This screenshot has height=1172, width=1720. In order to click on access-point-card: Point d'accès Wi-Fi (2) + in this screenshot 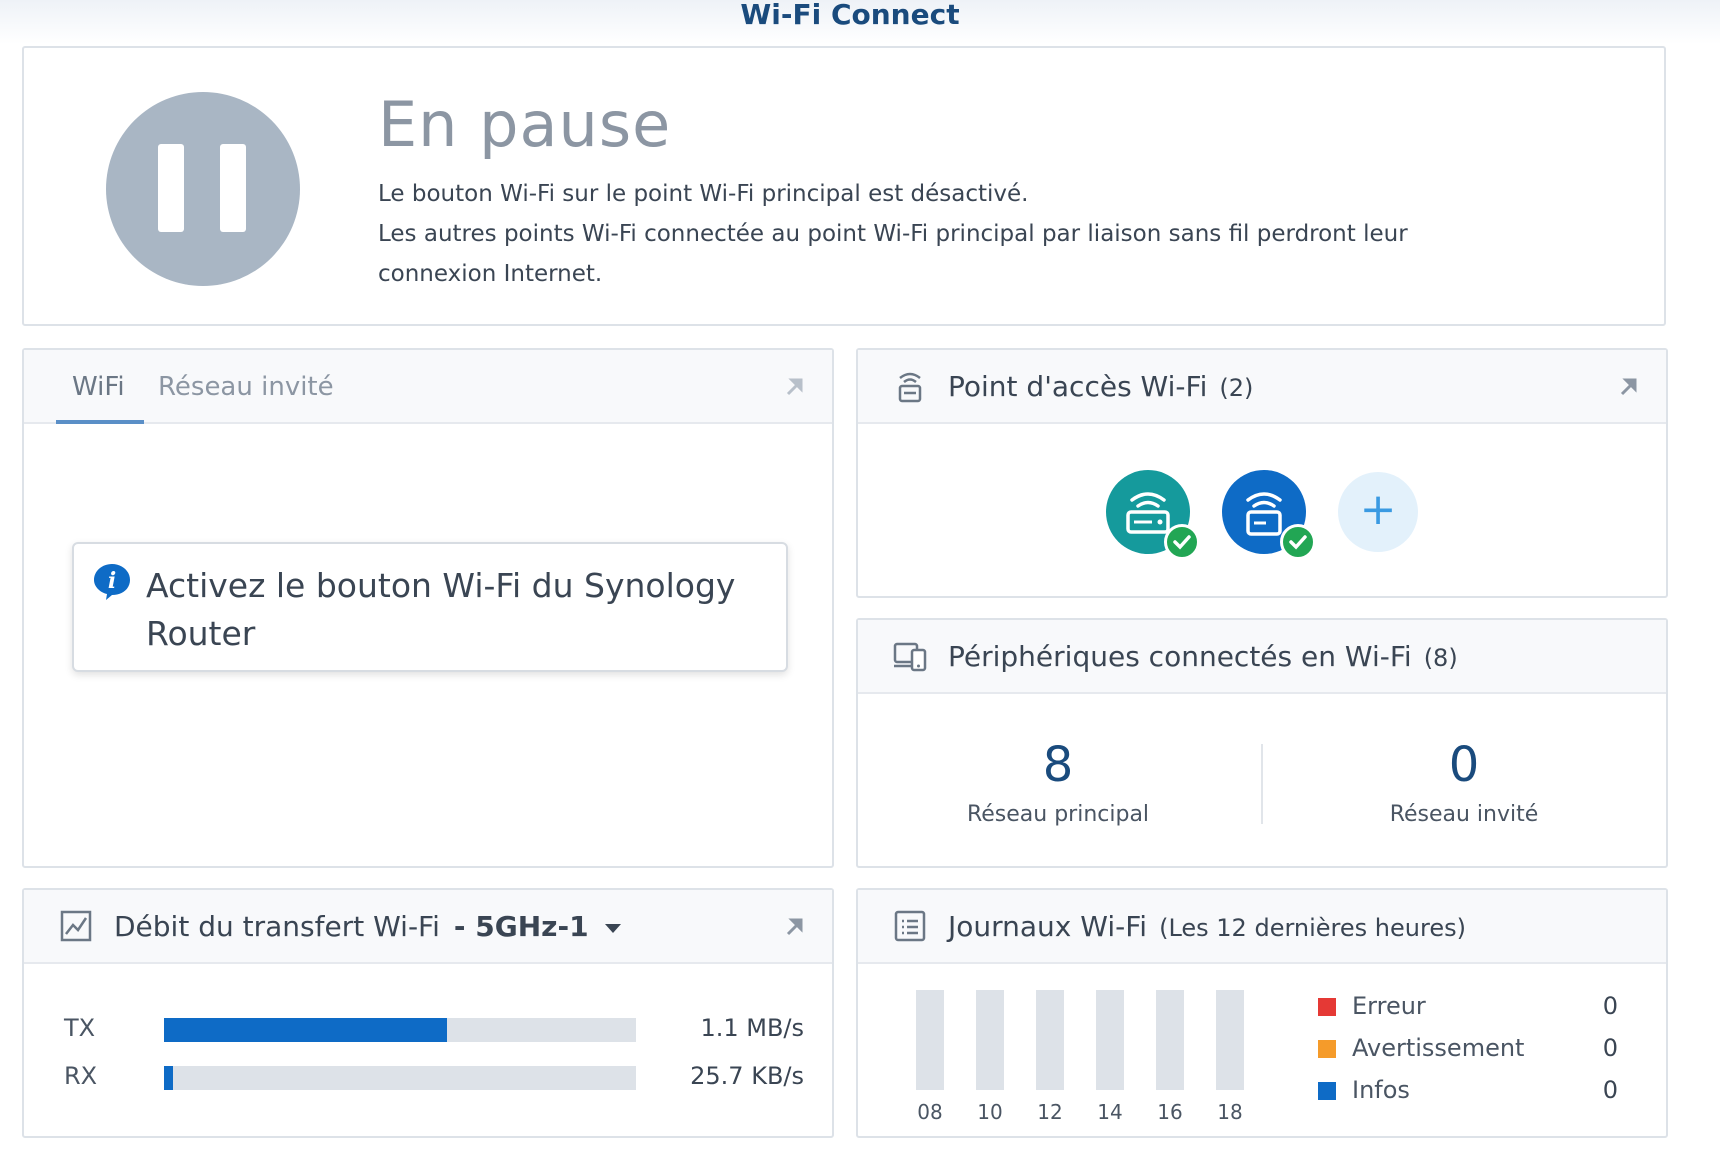, I will do `click(1262, 473)`.